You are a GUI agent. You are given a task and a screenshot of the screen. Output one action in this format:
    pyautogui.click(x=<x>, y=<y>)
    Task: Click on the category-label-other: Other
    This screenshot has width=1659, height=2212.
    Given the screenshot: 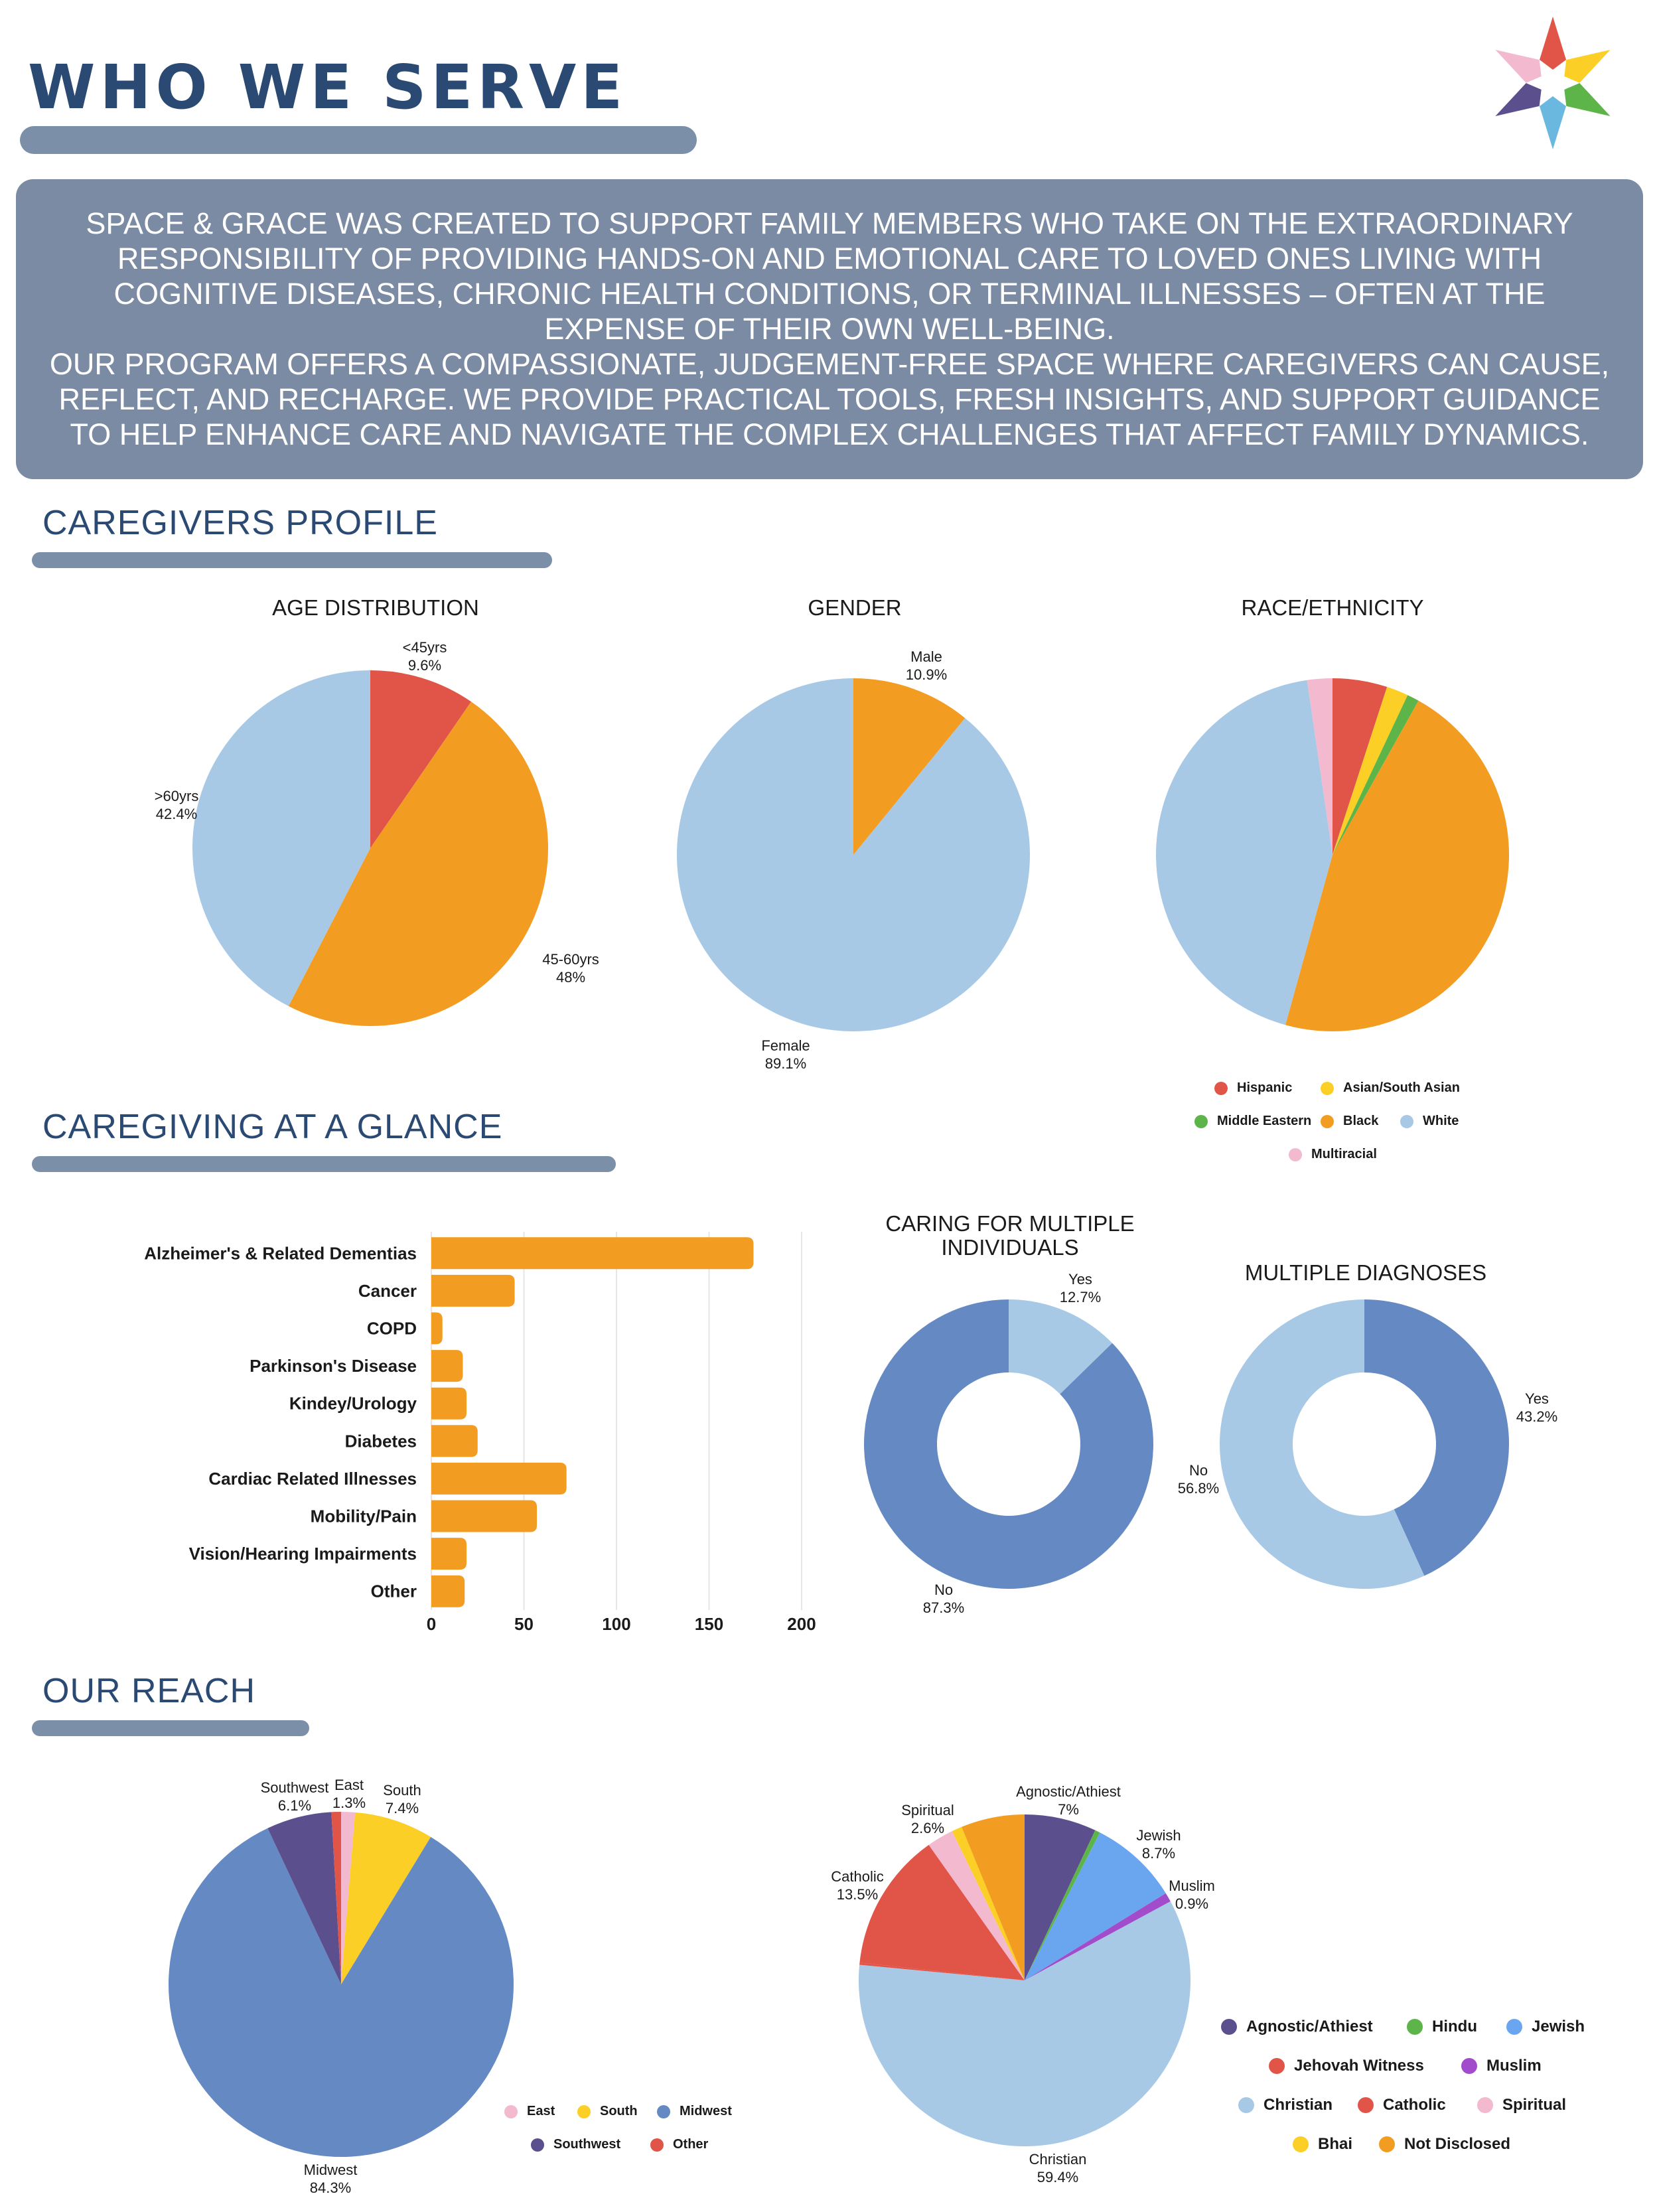 What is the action you would take?
    pyautogui.click(x=394, y=1592)
    